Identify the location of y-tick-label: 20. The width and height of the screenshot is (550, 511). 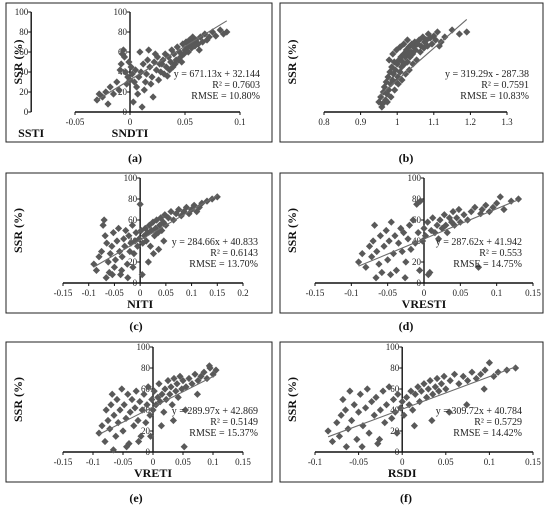
(146, 431).